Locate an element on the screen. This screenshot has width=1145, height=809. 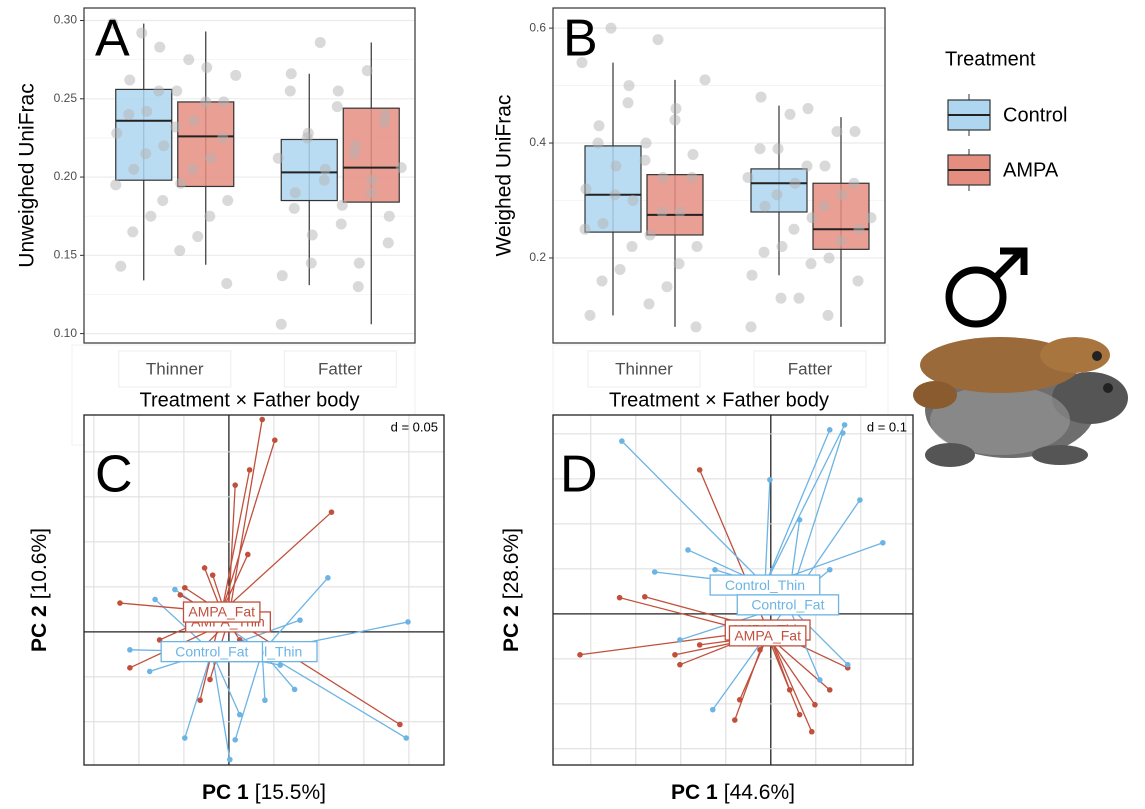
panel-letter: D is located at coordinates (579, 475).